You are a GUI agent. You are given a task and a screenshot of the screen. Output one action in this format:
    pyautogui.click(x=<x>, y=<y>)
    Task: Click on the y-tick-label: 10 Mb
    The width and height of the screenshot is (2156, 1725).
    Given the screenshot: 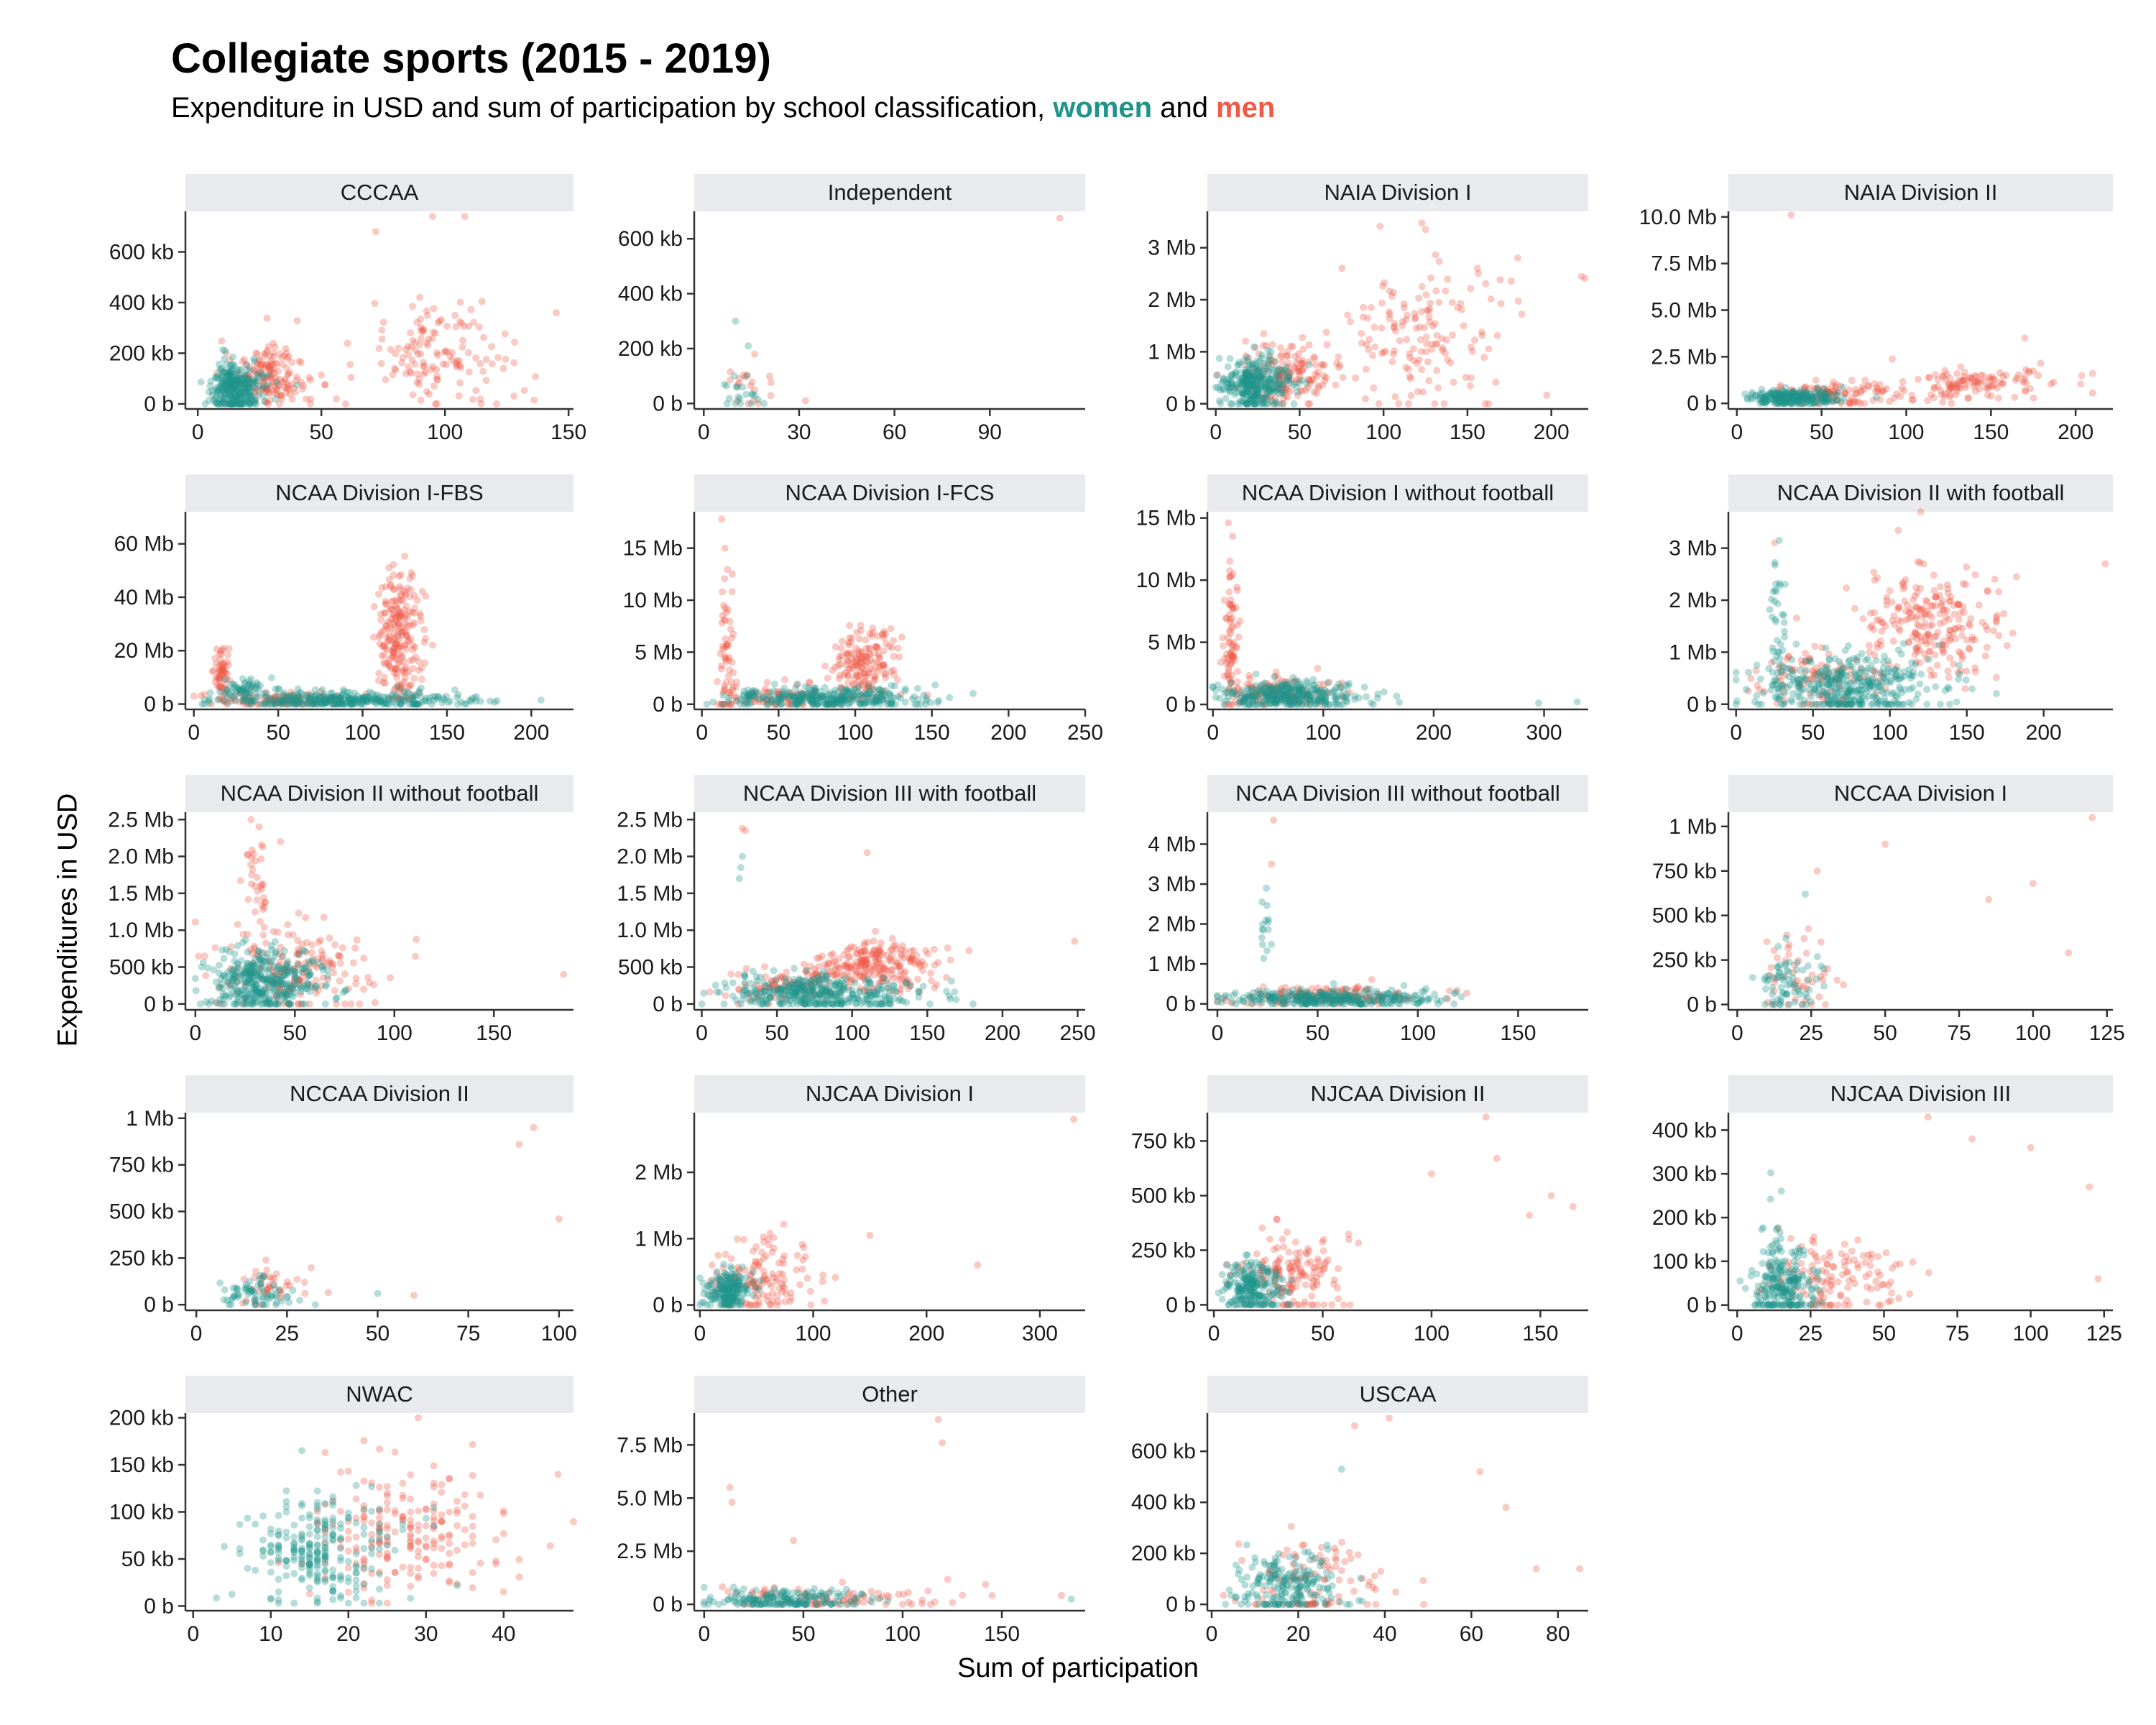 What is the action you would take?
    pyautogui.click(x=653, y=600)
    